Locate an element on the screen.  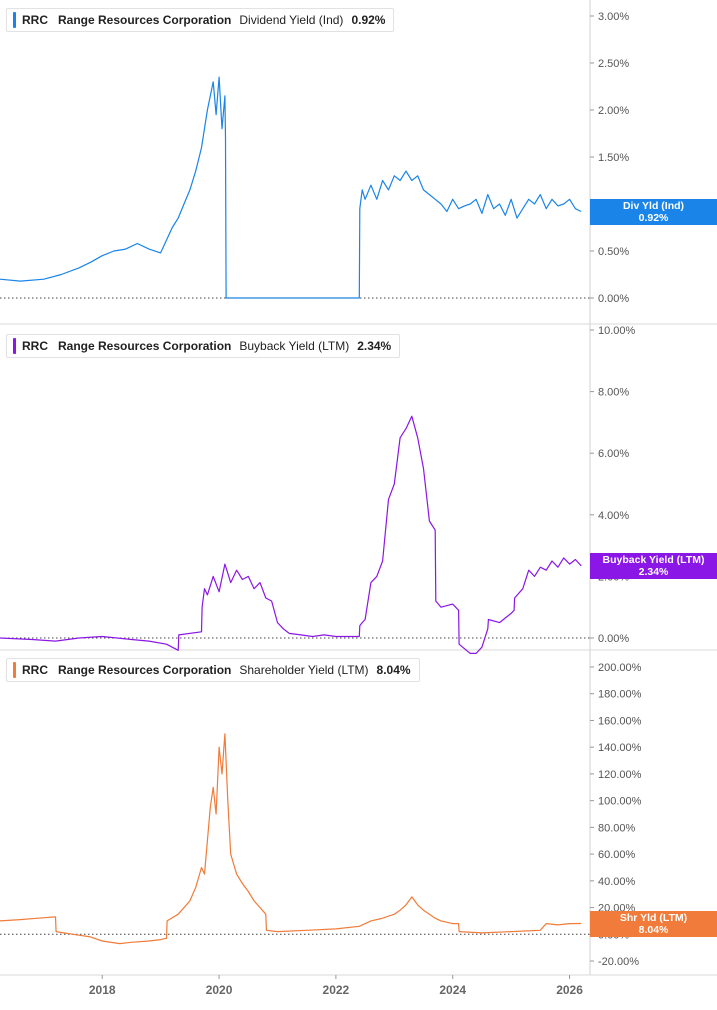
y-tick-label: 0.50% is located at coordinates (613, 252).